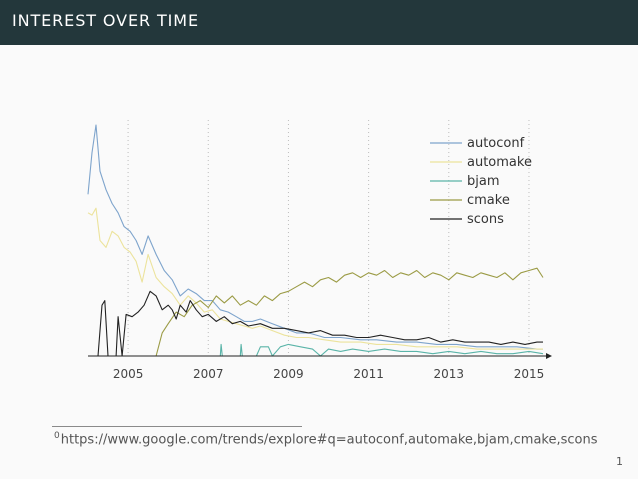 This screenshot has width=638, height=479. Describe the element at coordinates (128, 374) in the screenshot. I see `x-tick-label-2005: 2005` at that location.